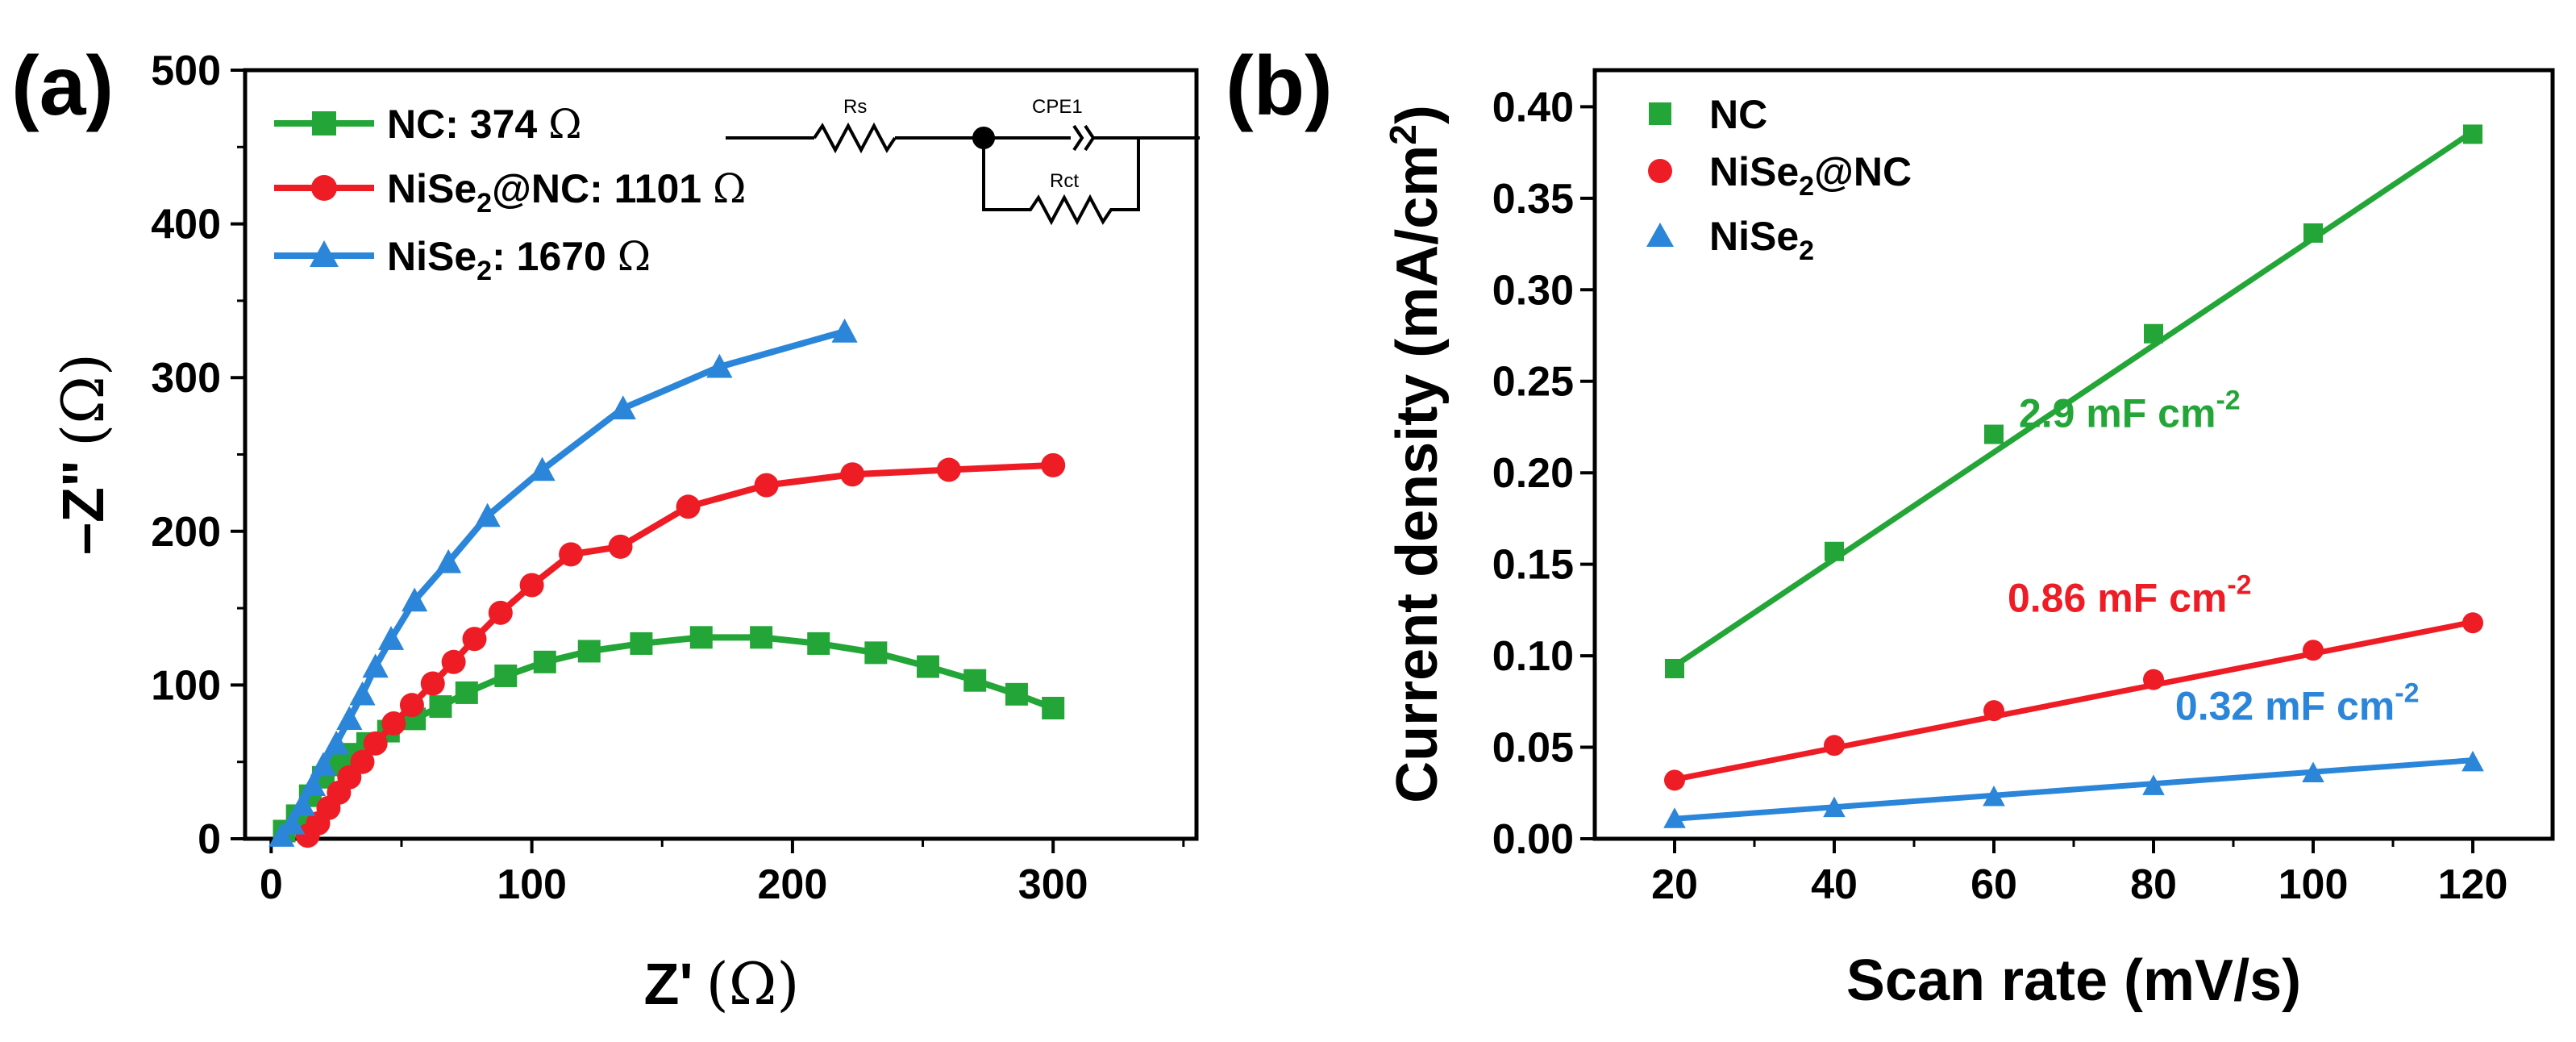 The width and height of the screenshot is (2576, 1042). I want to click on circuit-label-cpe: CPE1, so click(1058, 107).